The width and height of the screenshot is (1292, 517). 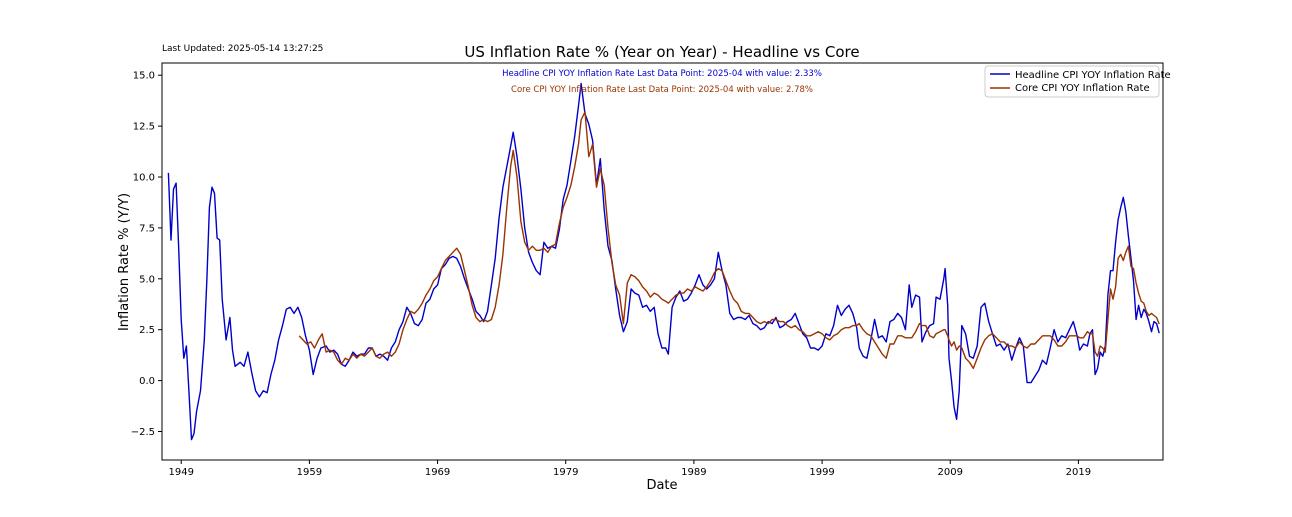 What do you see at coordinates (437, 472) in the screenshot?
I see `x-tick-label: 1969` at bounding box center [437, 472].